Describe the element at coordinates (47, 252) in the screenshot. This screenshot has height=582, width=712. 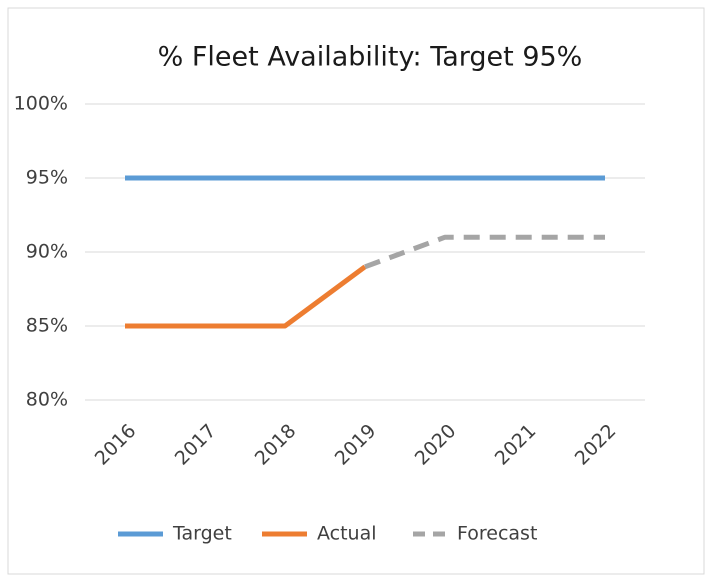
I see `y-tick-label: 90%` at that location.